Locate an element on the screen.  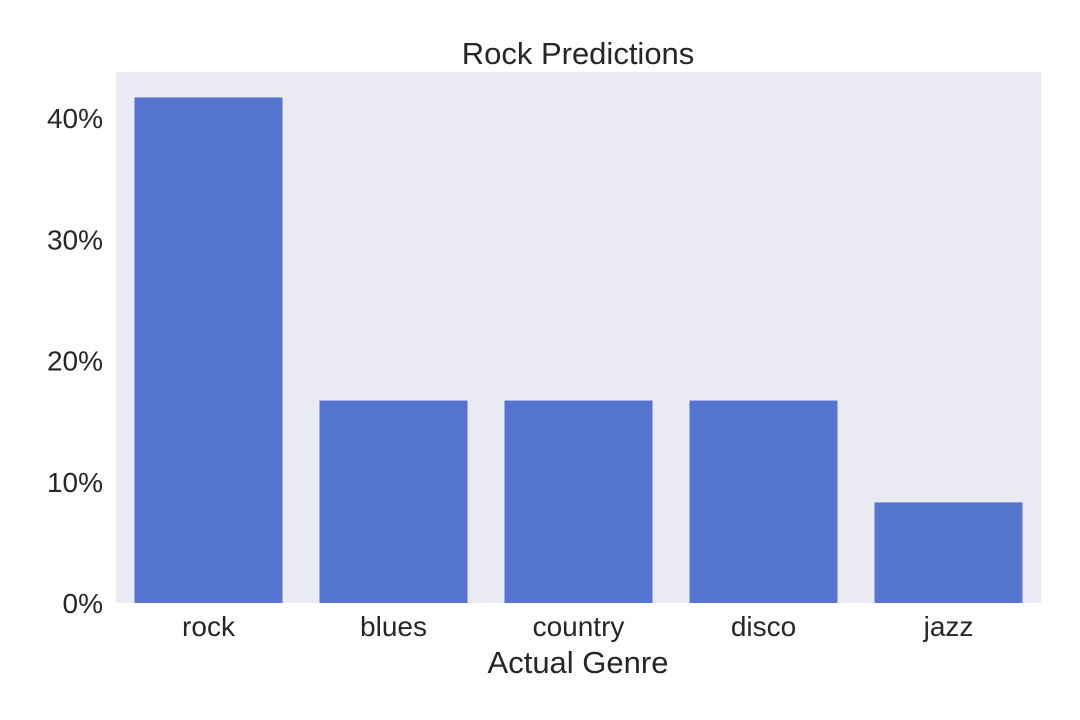
y-axis-ticks: 0% 10% 20% 30% 40% is located at coordinates (75, 361).